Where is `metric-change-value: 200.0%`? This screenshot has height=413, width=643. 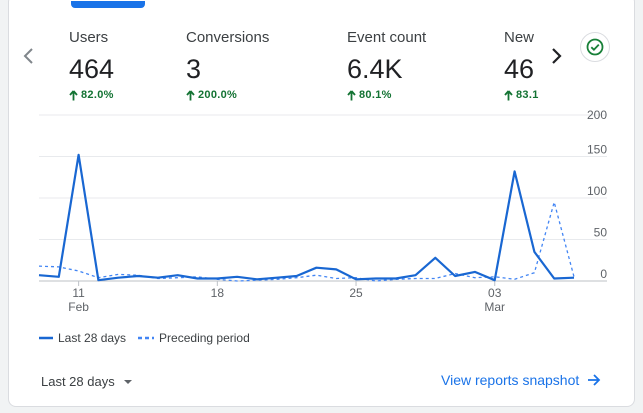 metric-change-value: 200.0% is located at coordinates (218, 95).